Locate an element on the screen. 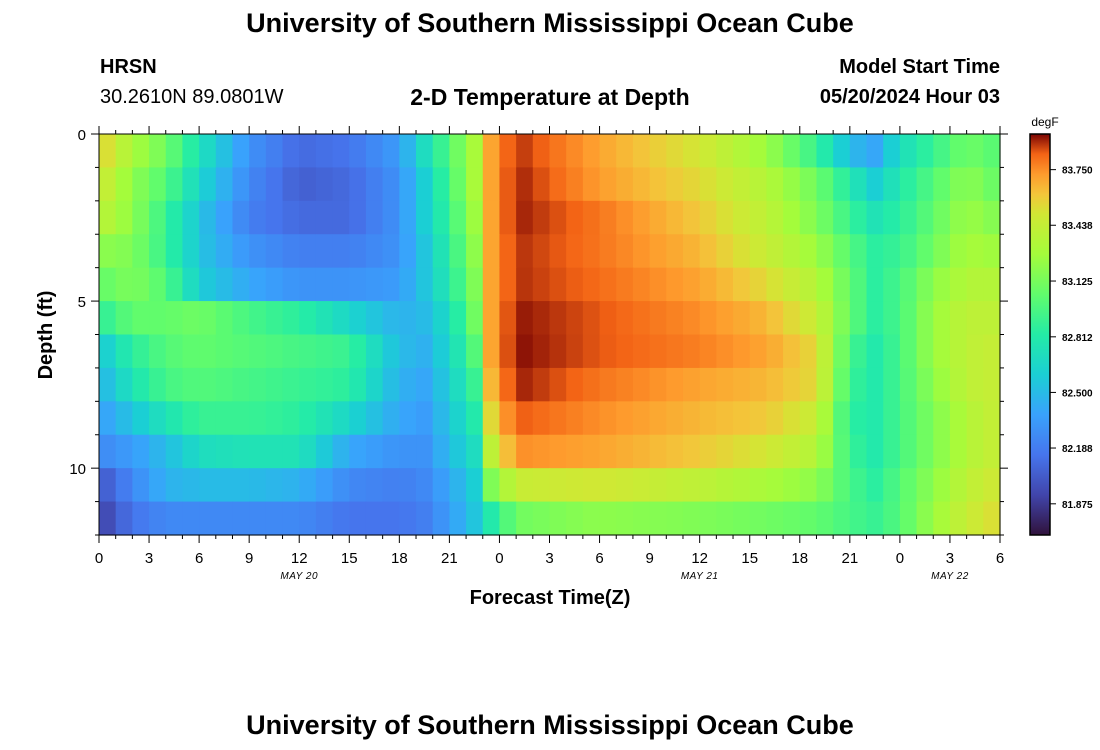  x-tick-label: 6 is located at coordinates (199, 558).